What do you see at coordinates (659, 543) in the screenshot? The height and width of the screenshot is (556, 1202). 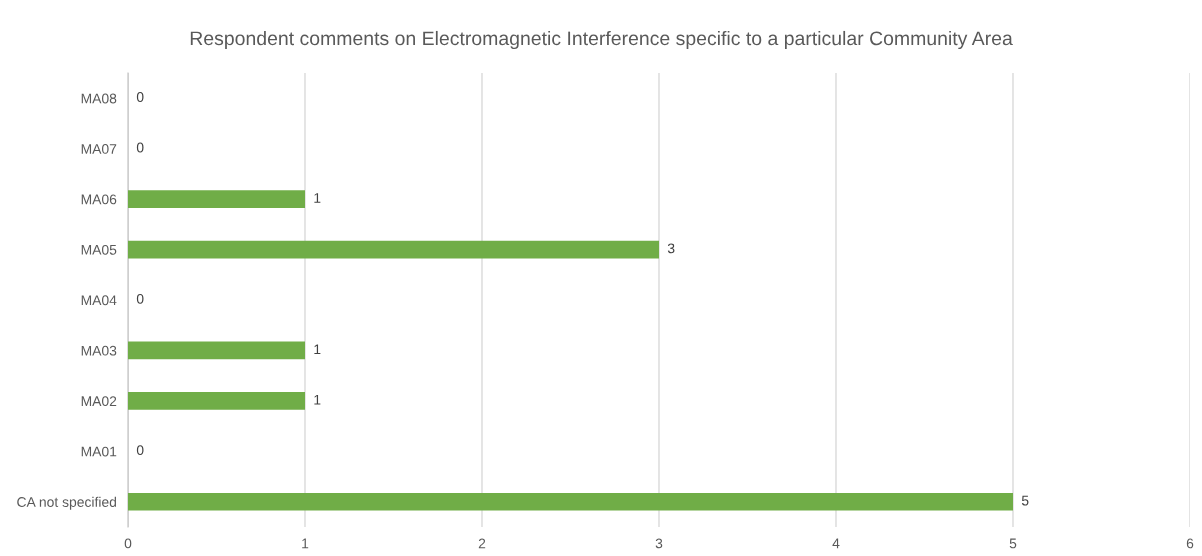 I see `x-tick-label: 3` at bounding box center [659, 543].